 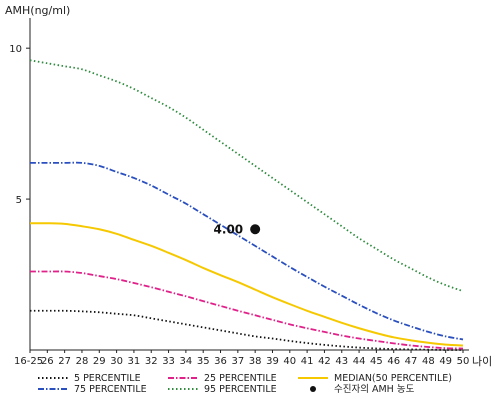 I want to click on x-tick-label: 45, so click(x=376, y=361).